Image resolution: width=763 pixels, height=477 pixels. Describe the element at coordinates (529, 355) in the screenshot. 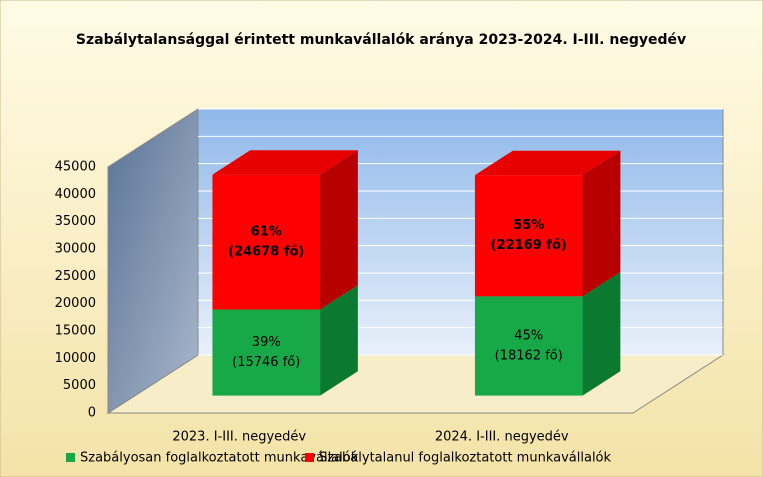

I see `data-label: (18162 fő)` at that location.